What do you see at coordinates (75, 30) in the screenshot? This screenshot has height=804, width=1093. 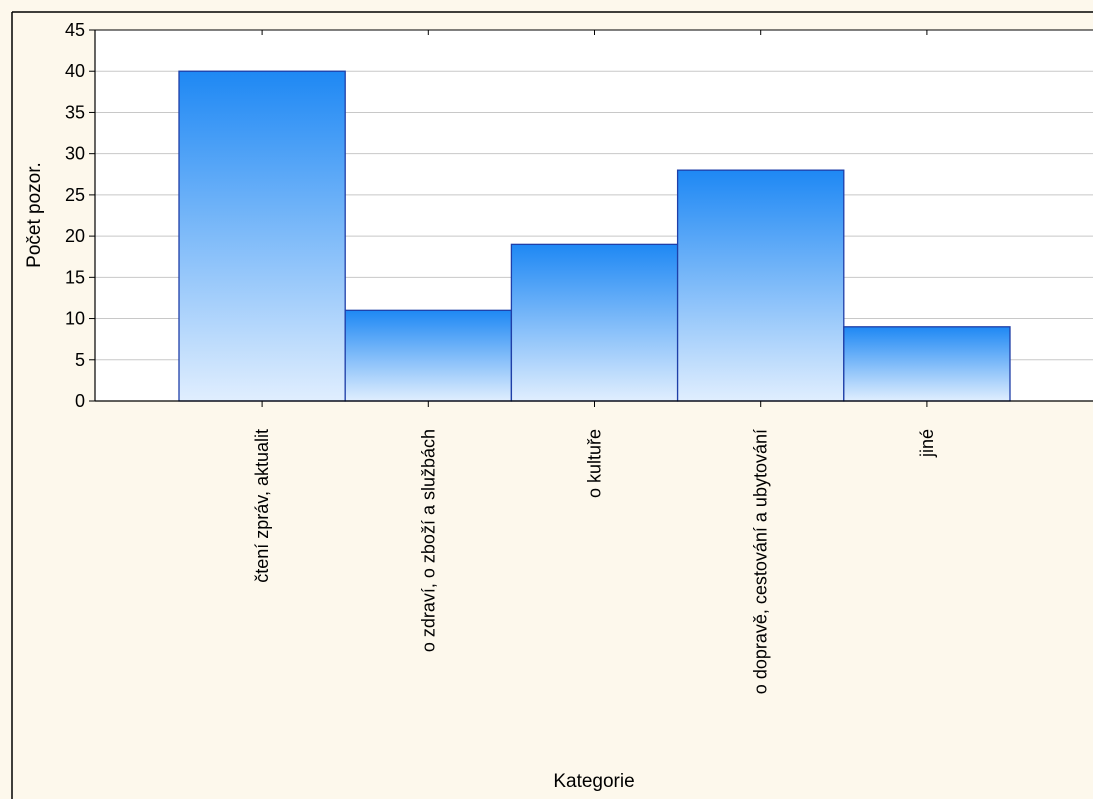 I see `y-tick-label: 45` at bounding box center [75, 30].